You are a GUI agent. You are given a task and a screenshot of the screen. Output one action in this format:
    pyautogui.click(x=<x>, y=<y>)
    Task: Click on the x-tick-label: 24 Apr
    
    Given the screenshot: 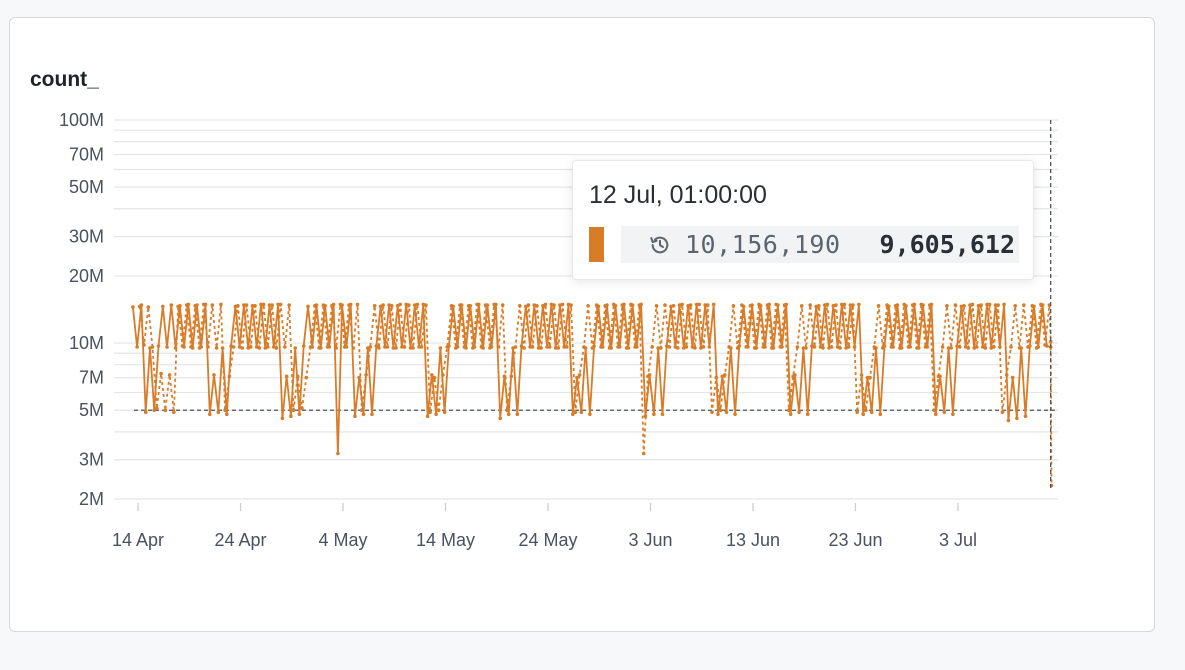 What is the action you would take?
    pyautogui.click(x=240, y=540)
    